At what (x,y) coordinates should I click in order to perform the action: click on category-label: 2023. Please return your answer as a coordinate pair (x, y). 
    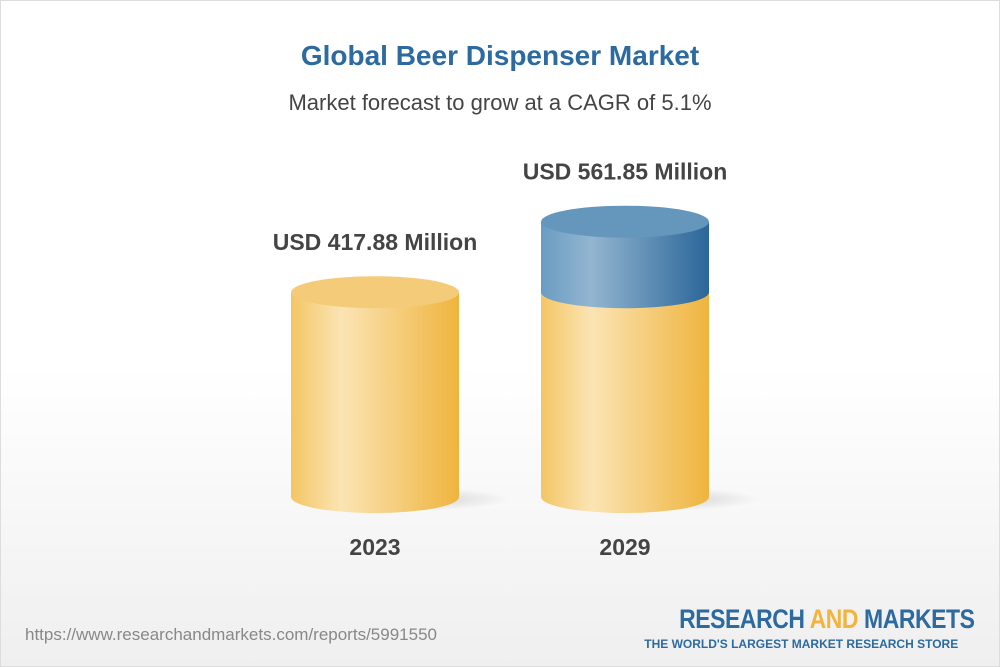
    Looking at the image, I should click on (374, 547).